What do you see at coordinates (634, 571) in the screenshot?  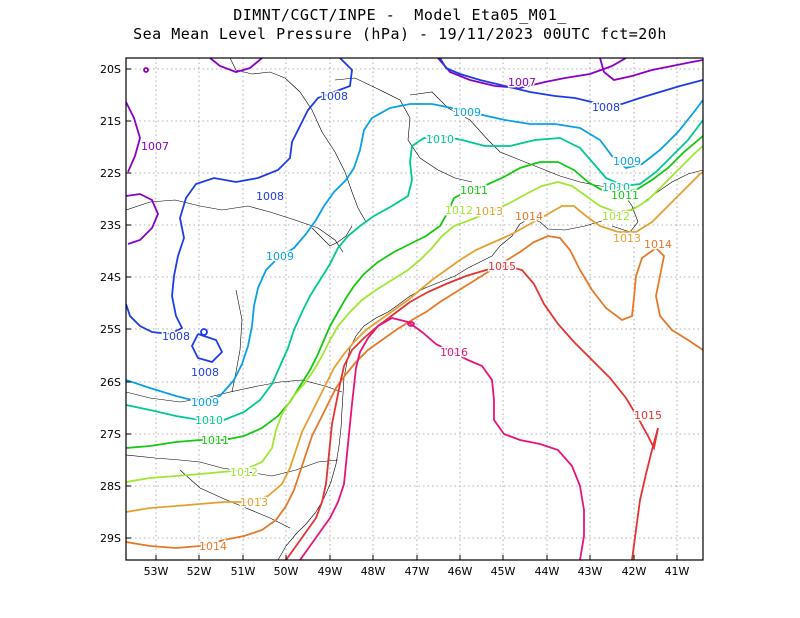 I see `x-tick-label: 42W` at bounding box center [634, 571].